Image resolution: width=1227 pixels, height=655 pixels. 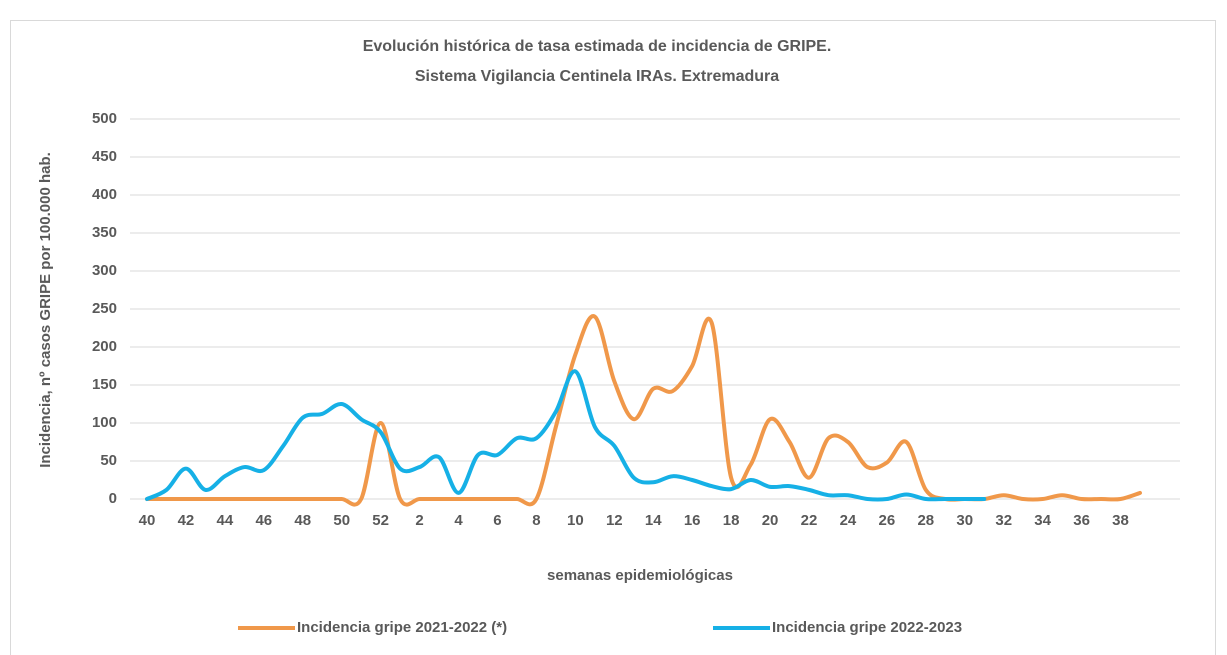 I want to click on y-tick-label: 200, so click(x=104, y=346).